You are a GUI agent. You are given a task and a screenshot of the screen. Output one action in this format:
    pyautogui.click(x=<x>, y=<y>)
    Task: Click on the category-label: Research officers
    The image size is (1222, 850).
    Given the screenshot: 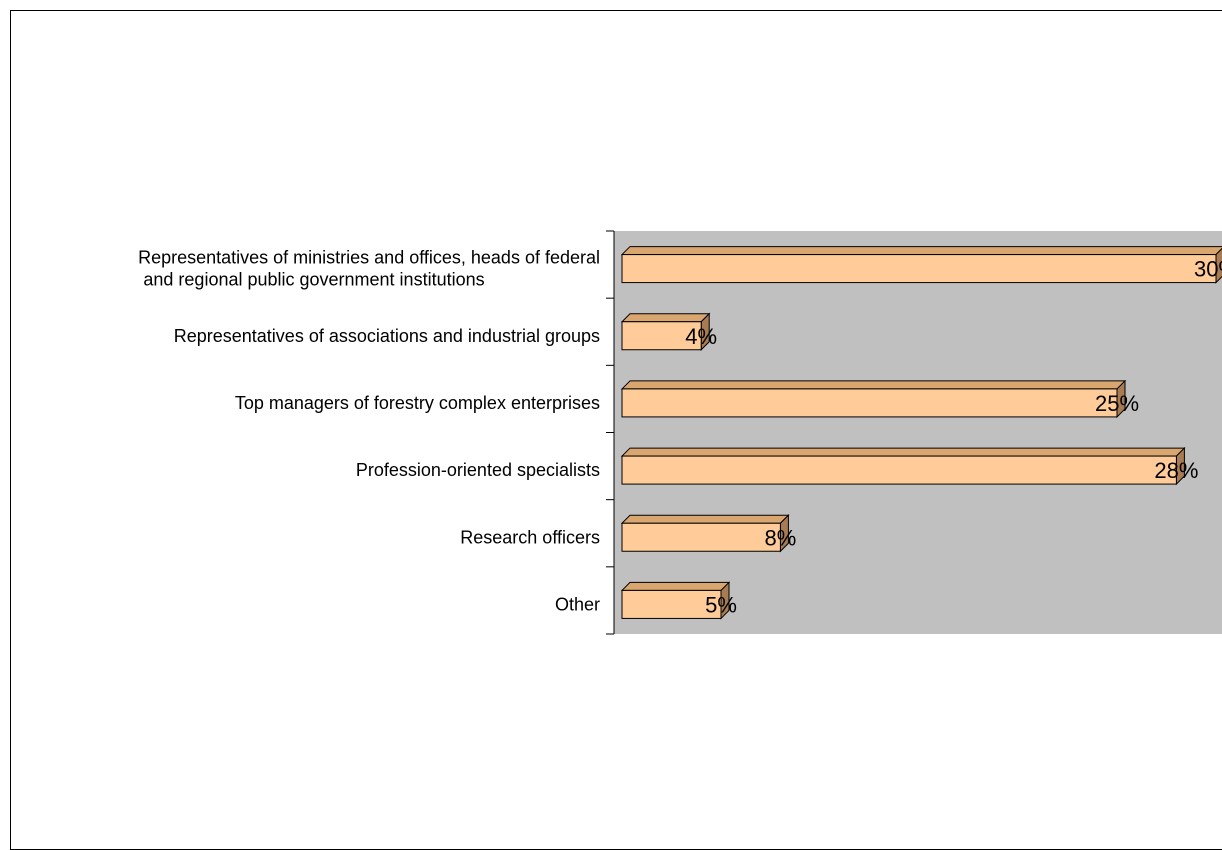 What is the action you would take?
    pyautogui.click(x=530, y=537)
    